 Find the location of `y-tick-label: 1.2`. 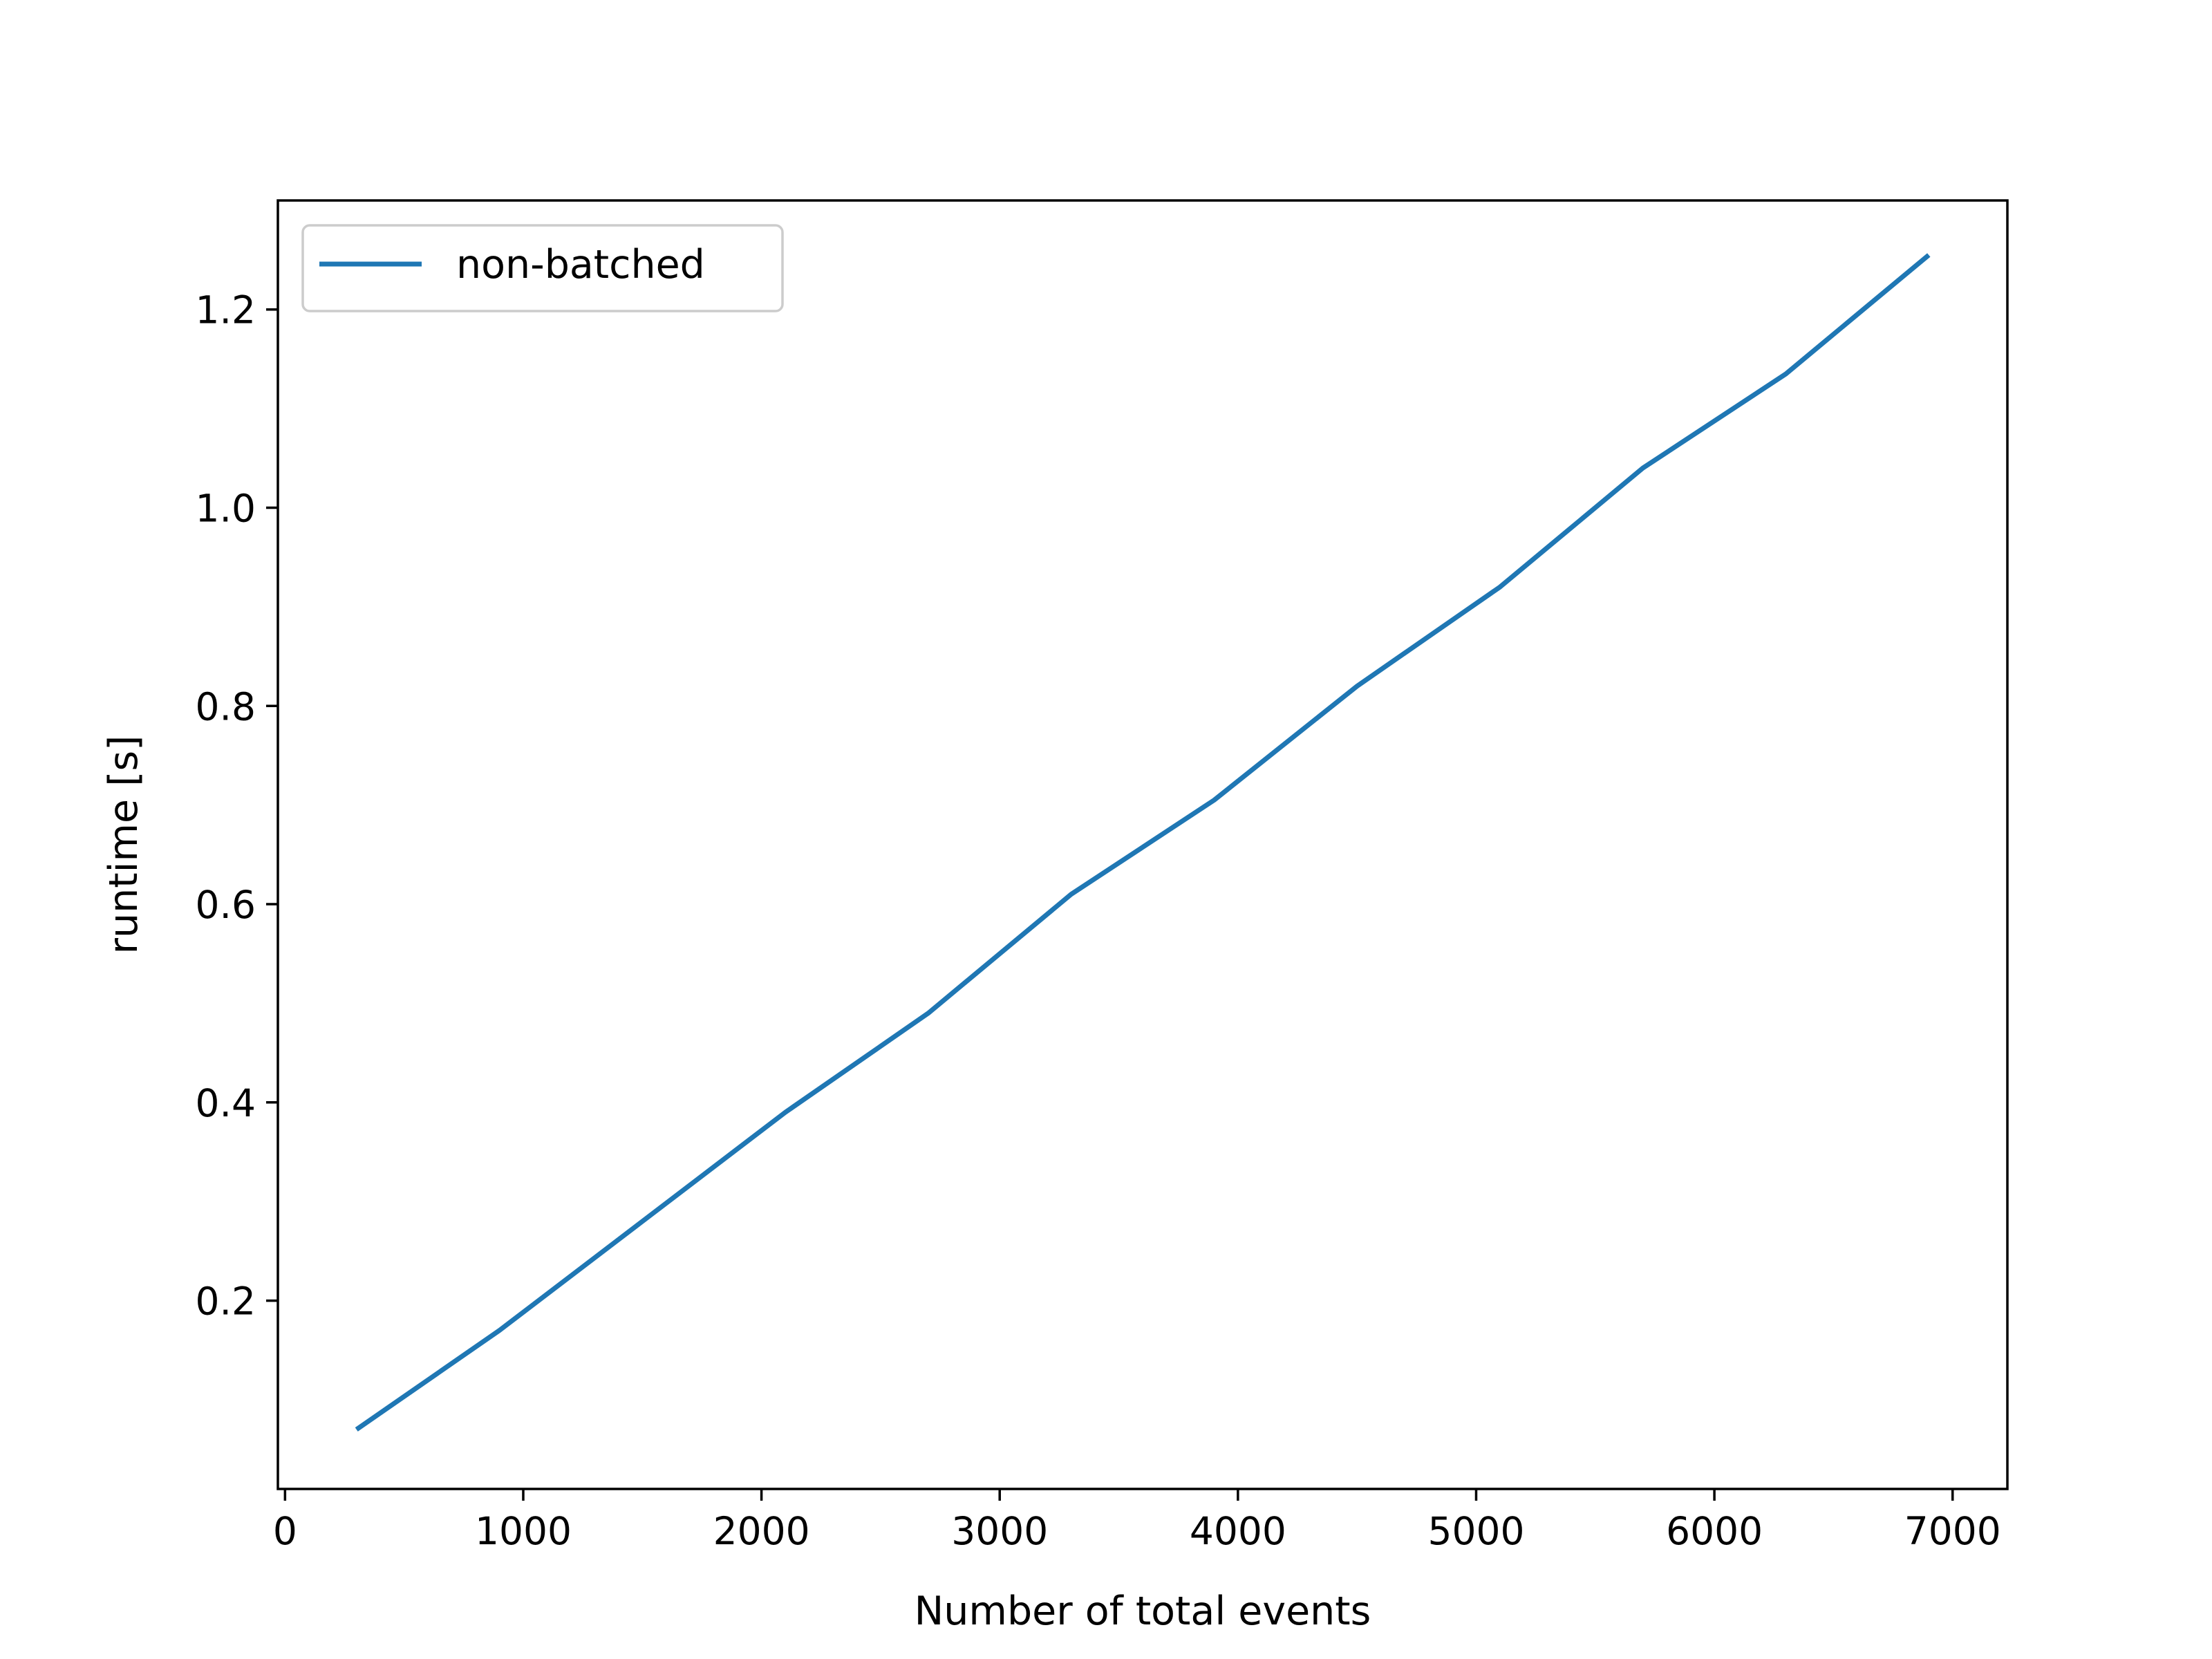

y-tick-label: 1.2 is located at coordinates (226, 310).